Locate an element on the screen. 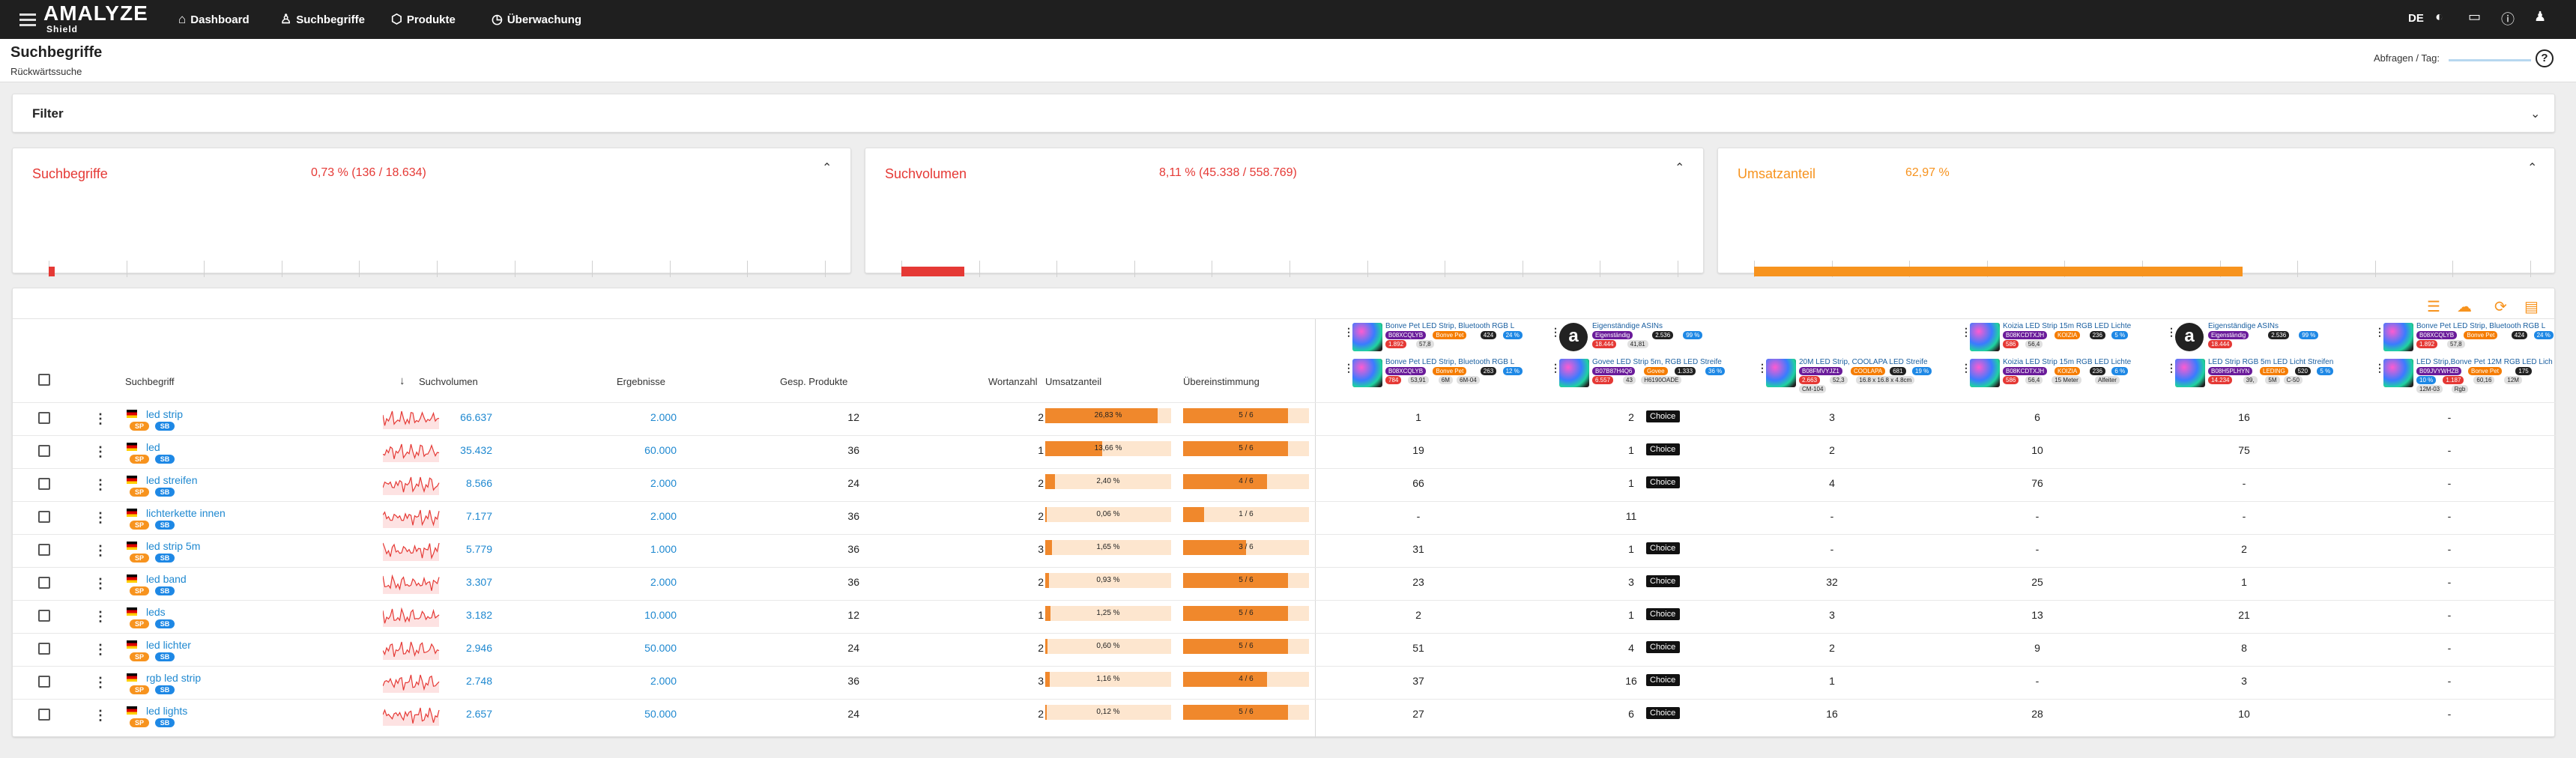  contrast-icon: ◐ is located at coordinates (2439, 16).